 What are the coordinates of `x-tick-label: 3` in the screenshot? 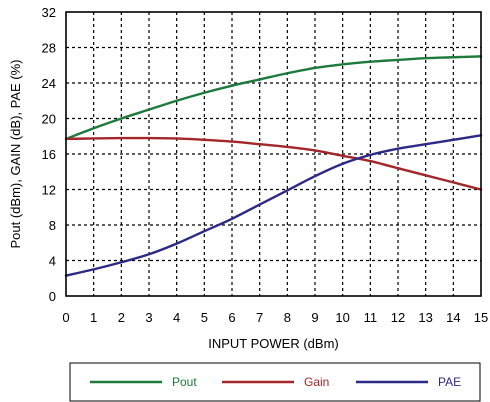 It's located at (148, 317).